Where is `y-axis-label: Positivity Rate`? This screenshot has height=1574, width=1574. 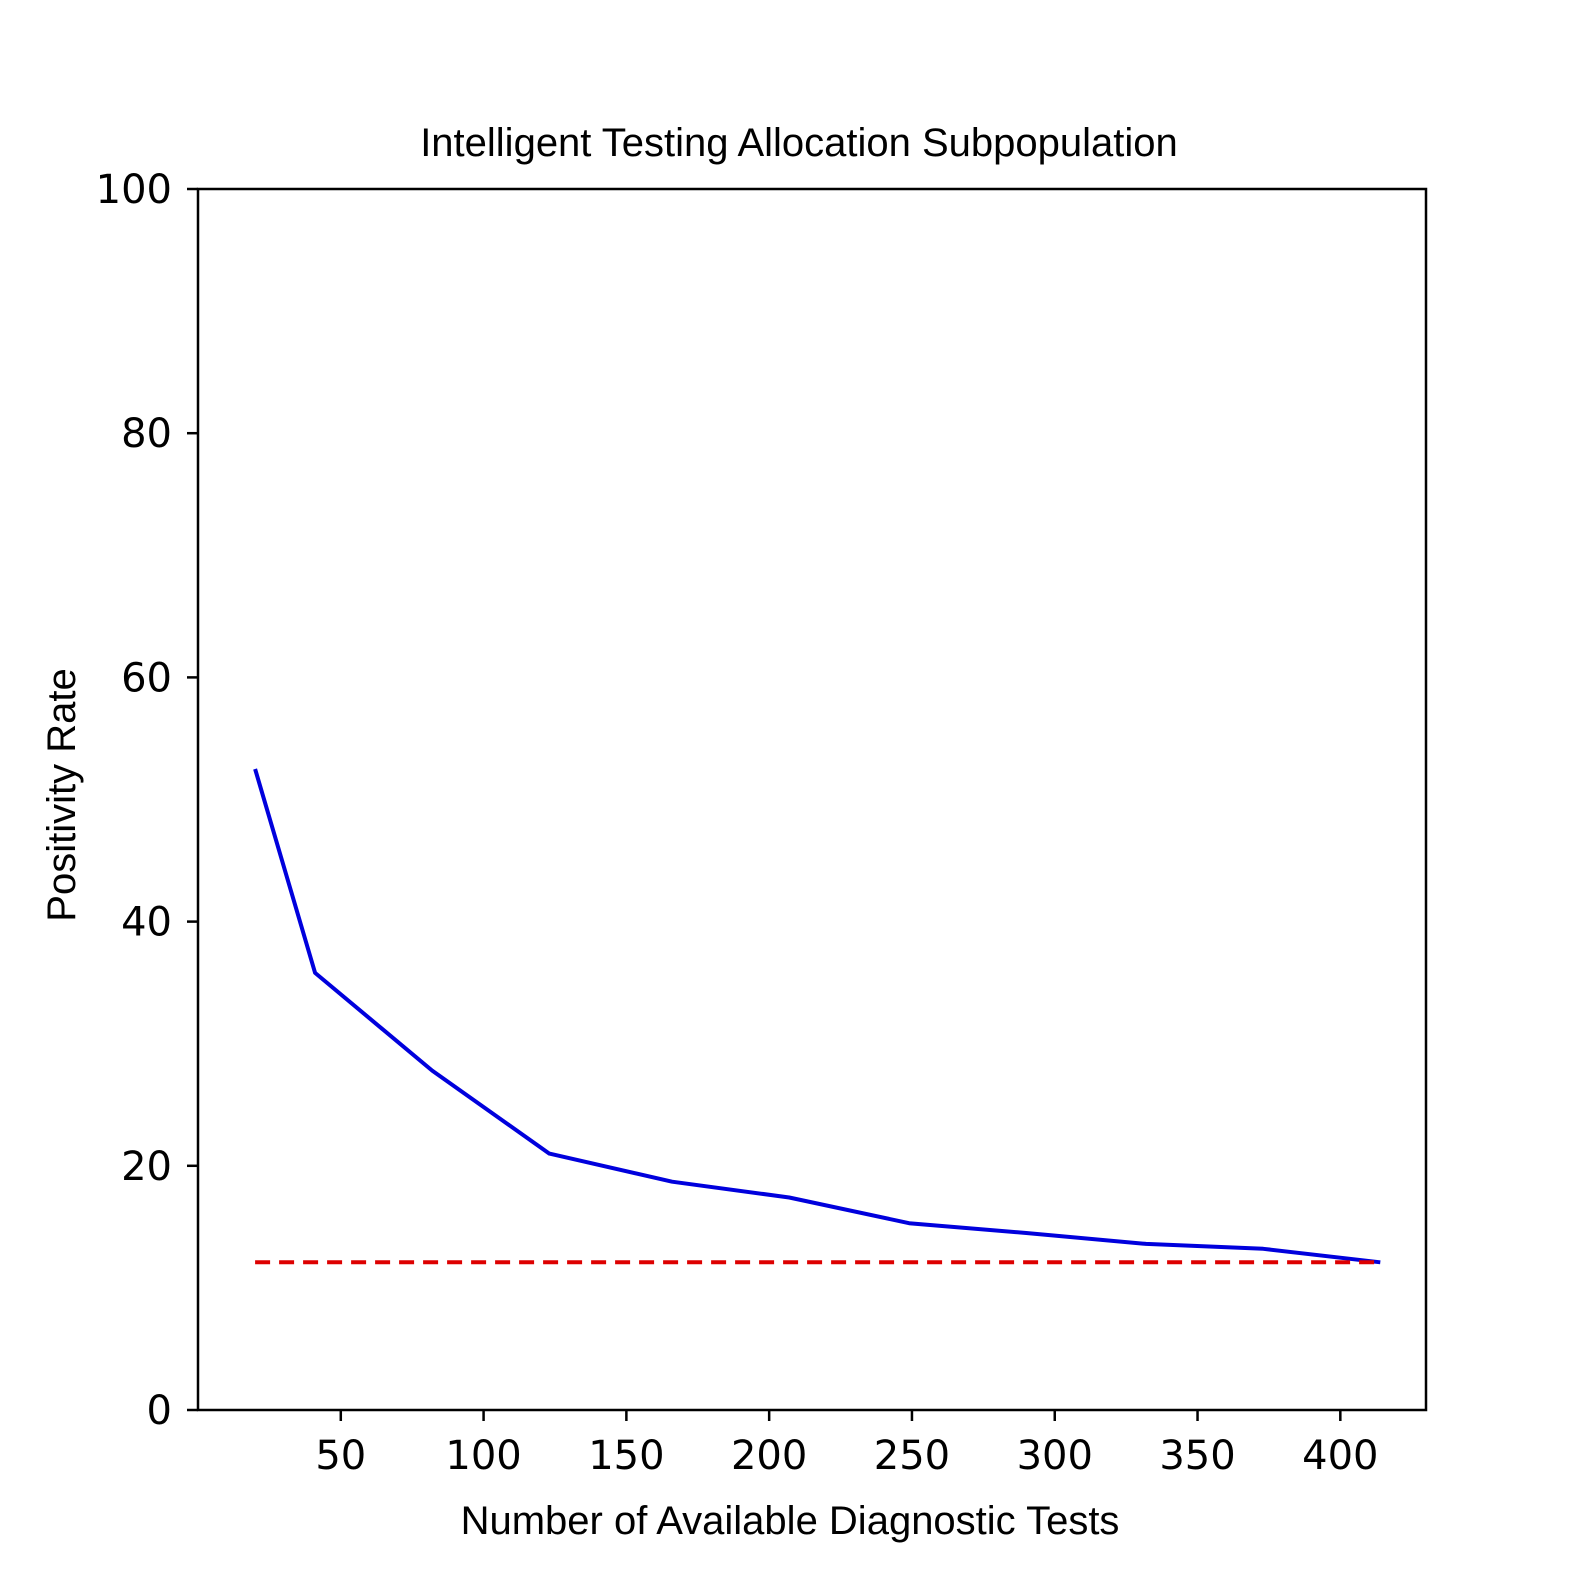 y-axis-label: Positivity Rate is located at coordinates (62, 794).